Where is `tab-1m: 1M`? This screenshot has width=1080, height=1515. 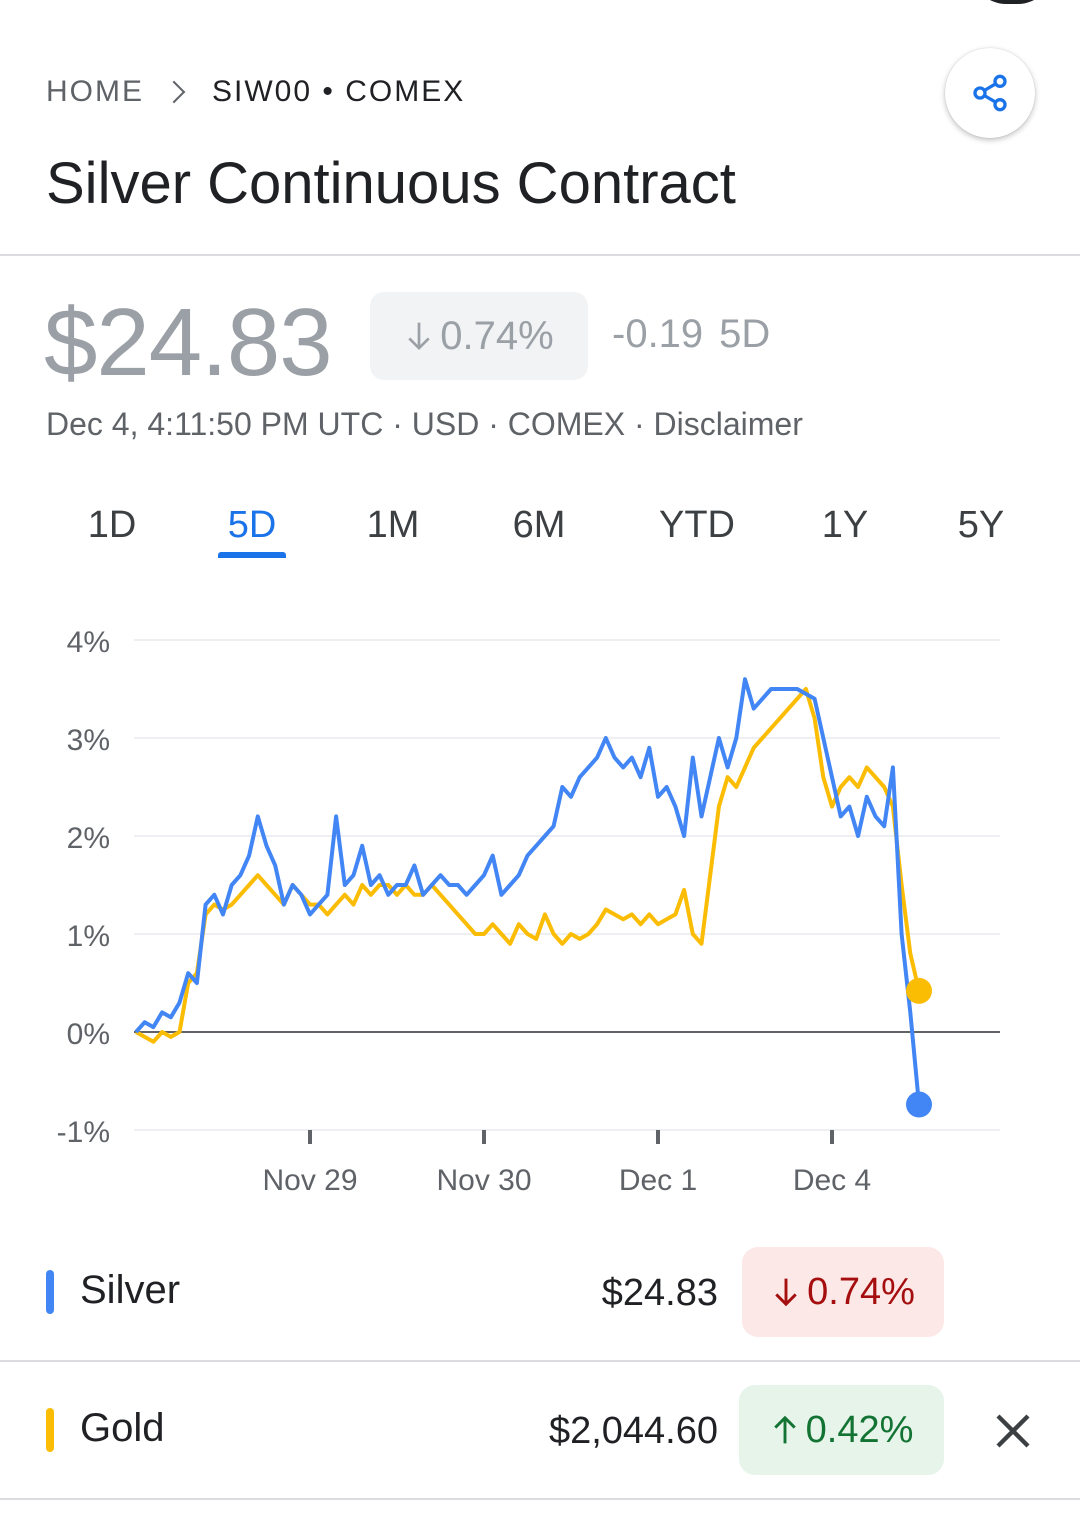 tab-1m: 1M is located at coordinates (393, 525).